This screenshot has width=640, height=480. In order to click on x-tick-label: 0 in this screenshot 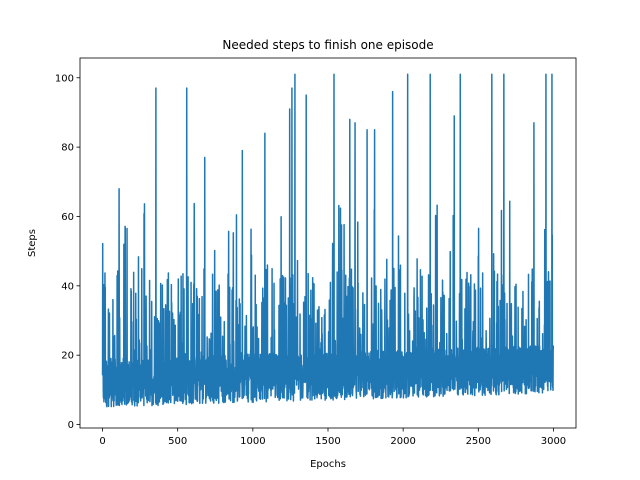, I will do `click(102, 441)`.